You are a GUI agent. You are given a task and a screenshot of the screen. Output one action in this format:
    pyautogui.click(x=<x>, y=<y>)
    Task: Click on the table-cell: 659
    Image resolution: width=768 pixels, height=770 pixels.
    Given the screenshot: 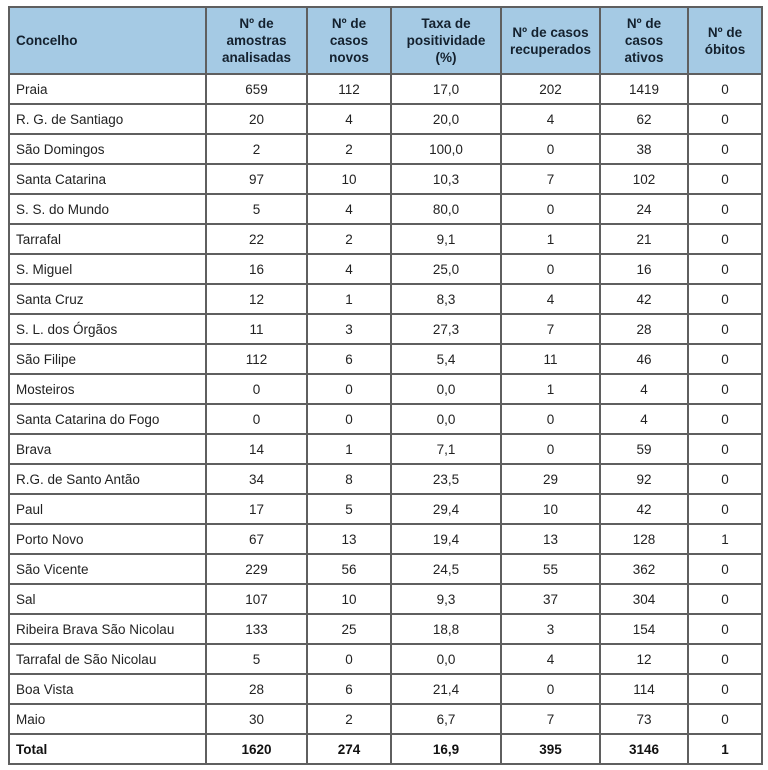 What is the action you would take?
    pyautogui.click(x=256, y=89)
    